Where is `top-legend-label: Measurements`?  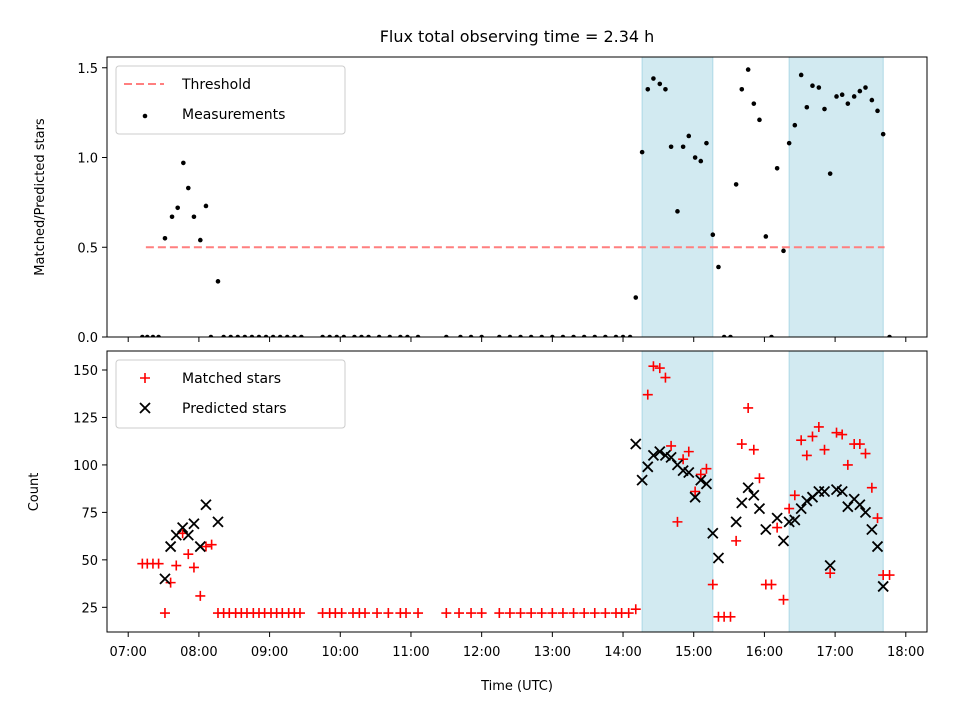 top-legend-label: Measurements is located at coordinates (233, 115).